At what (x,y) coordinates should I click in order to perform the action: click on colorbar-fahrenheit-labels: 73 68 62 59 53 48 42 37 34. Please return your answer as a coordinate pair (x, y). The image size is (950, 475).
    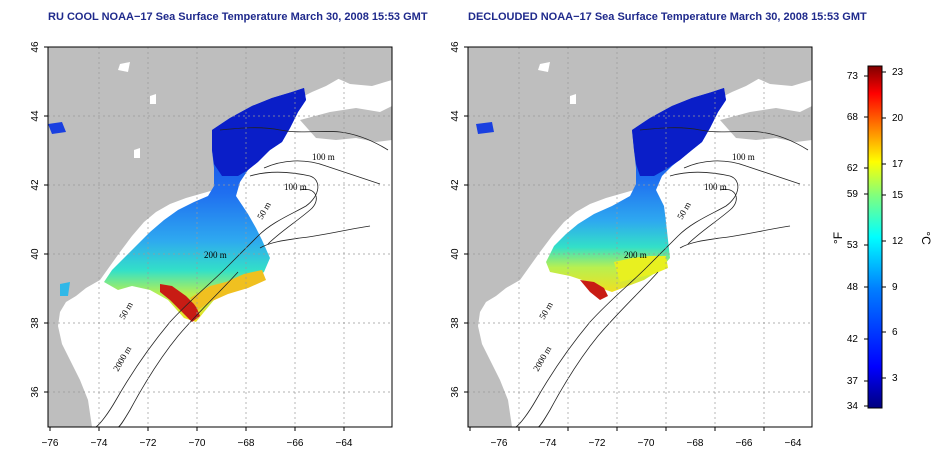
    Looking at the image, I should click on (853, 241).